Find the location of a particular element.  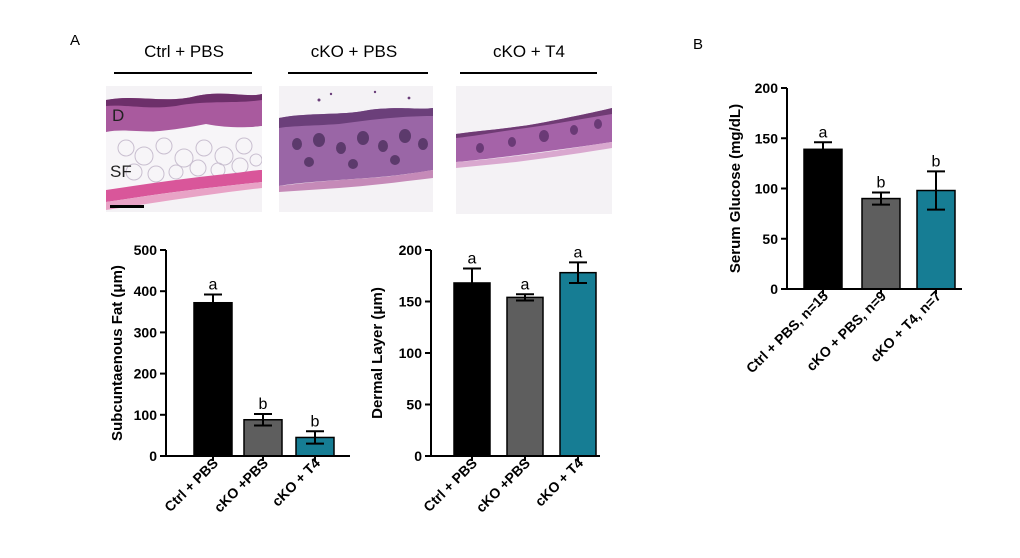

histology-group-label: cKO + T4 is located at coordinates (529, 51).